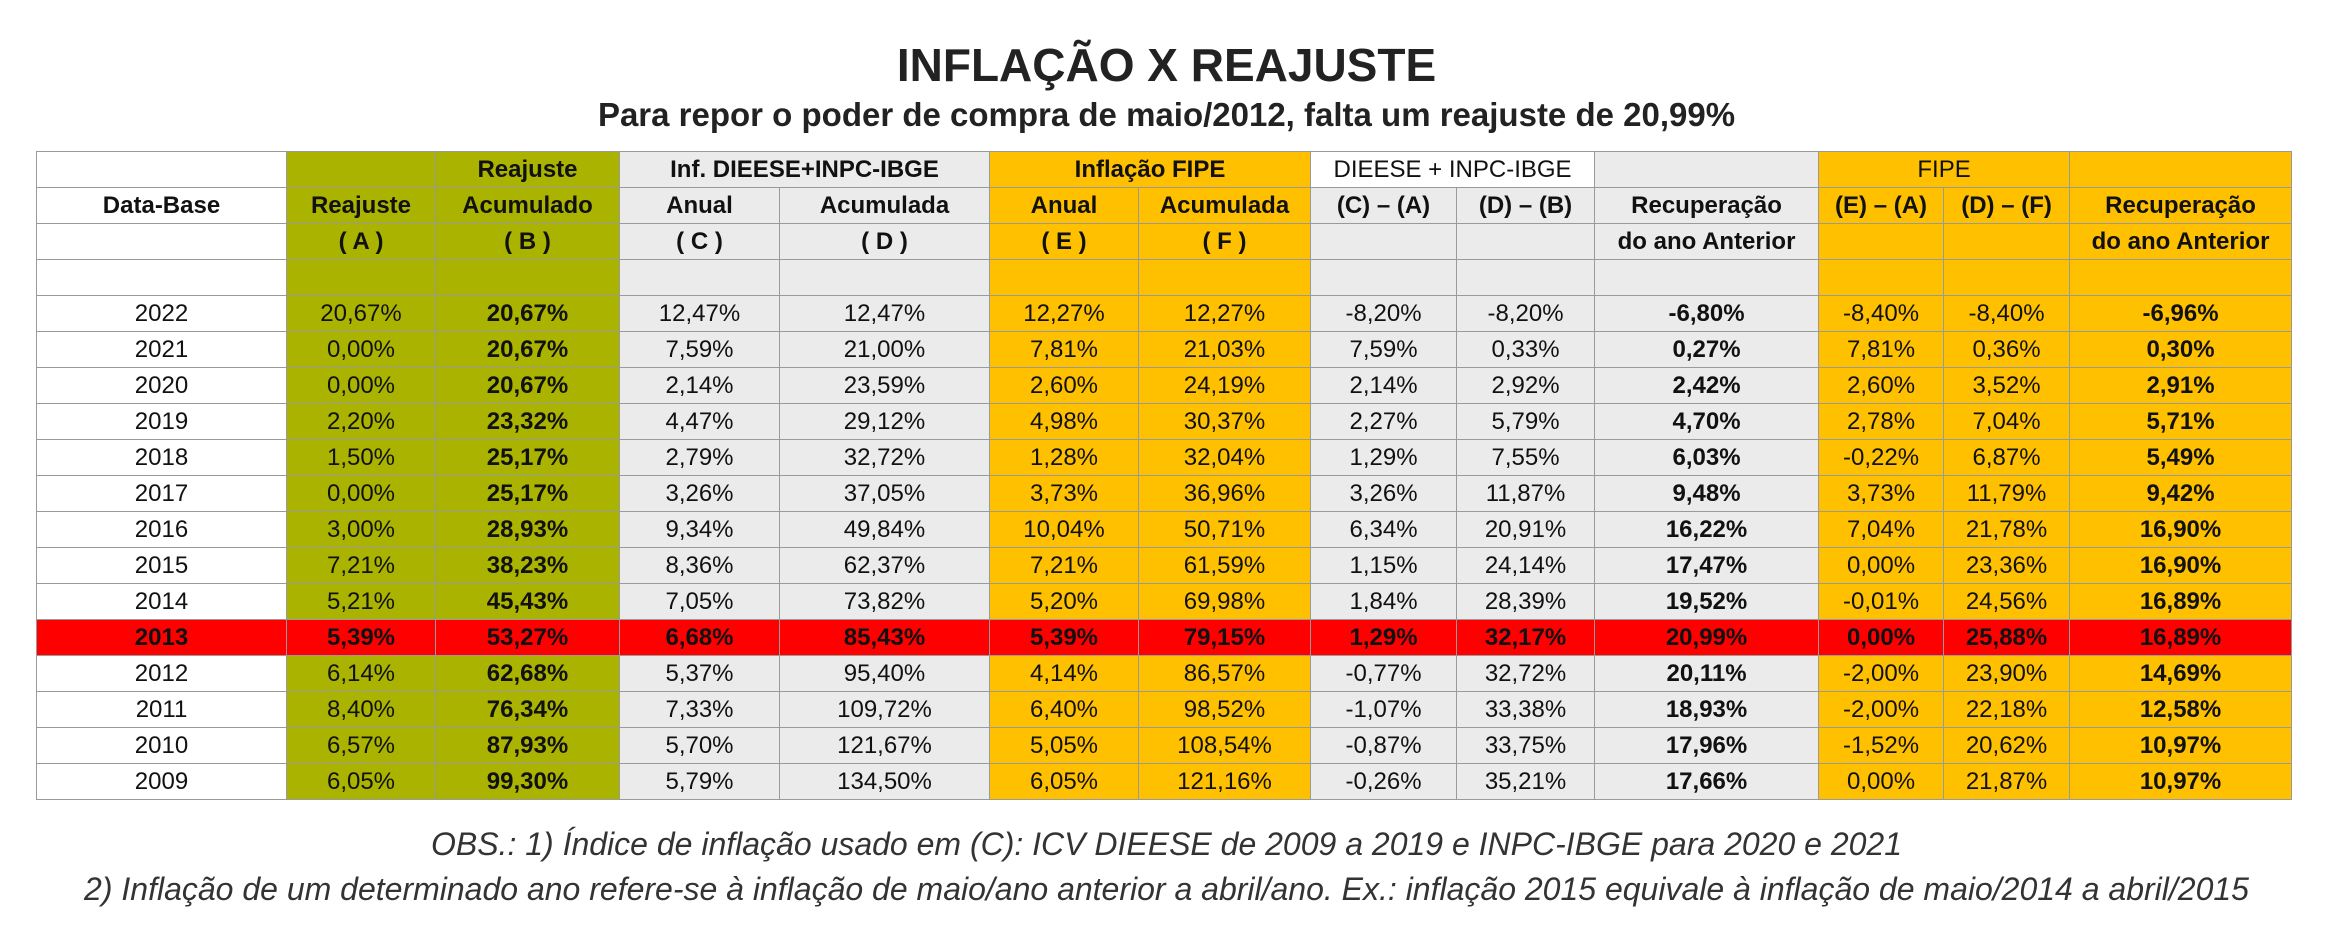  Describe the element at coordinates (1064, 205) in the screenshot. I see `header-cell: Anual` at that location.